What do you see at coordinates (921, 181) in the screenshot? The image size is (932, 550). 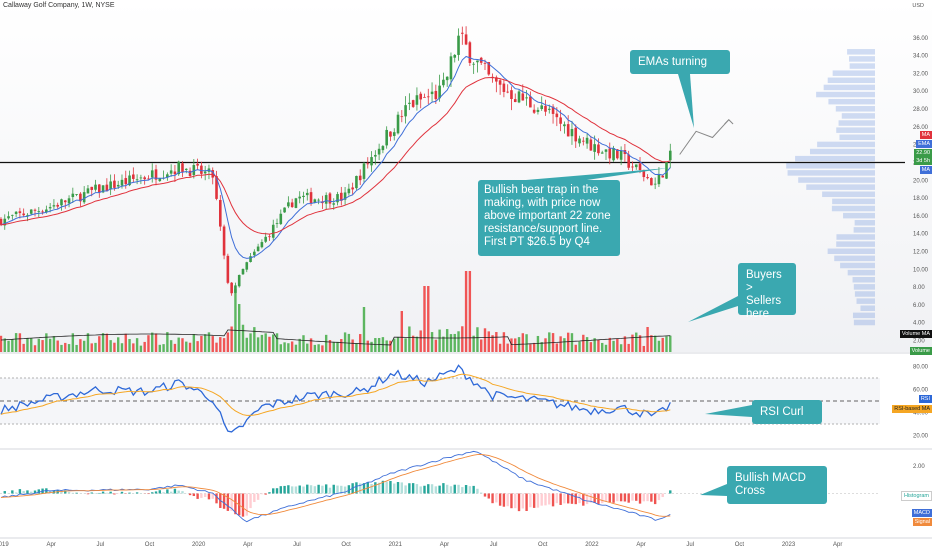 I see `price-tick-label: 20.00` at bounding box center [921, 181].